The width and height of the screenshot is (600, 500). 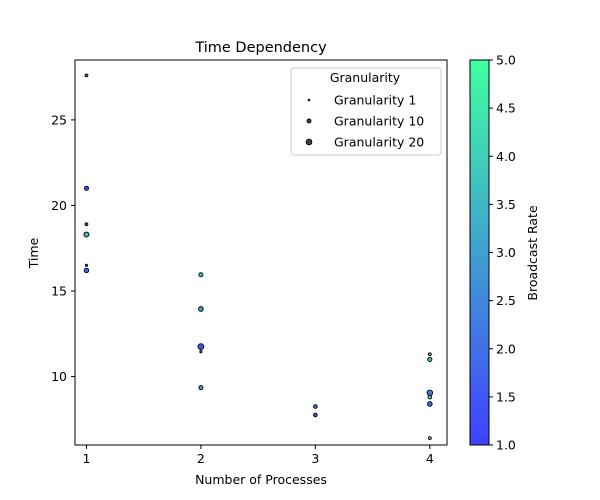 What do you see at coordinates (479, 252) in the screenshot?
I see `colorbar-gradient` at bounding box center [479, 252].